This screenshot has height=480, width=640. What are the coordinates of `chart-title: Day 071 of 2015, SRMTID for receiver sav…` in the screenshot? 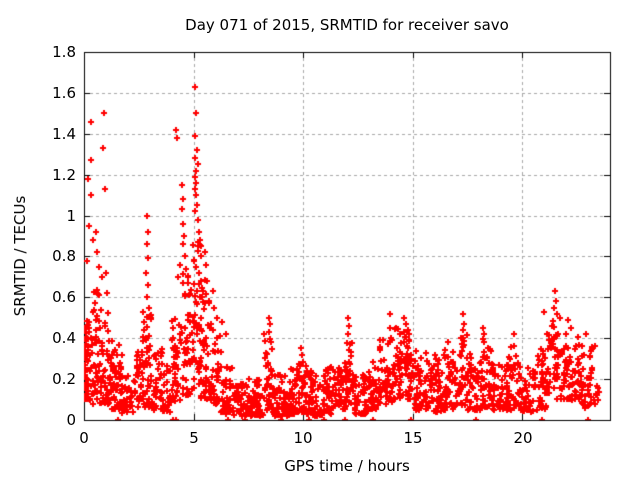 It's located at (347, 25).